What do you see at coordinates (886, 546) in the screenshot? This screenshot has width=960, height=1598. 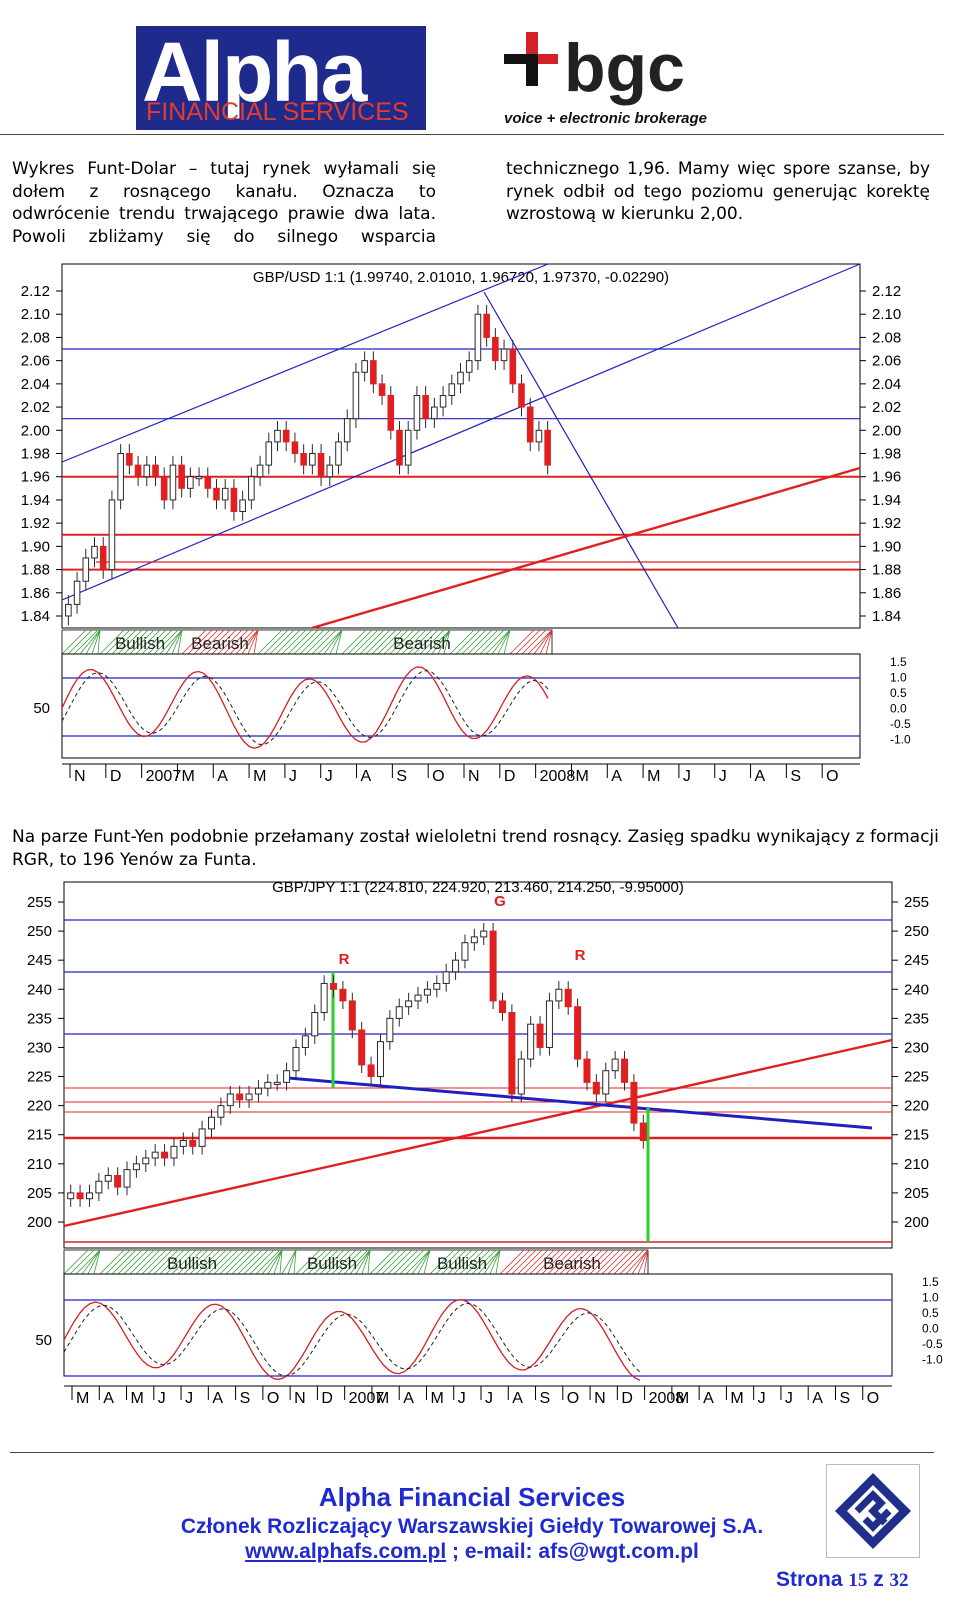 I see `y-tick-label-right: 1.90` at bounding box center [886, 546].